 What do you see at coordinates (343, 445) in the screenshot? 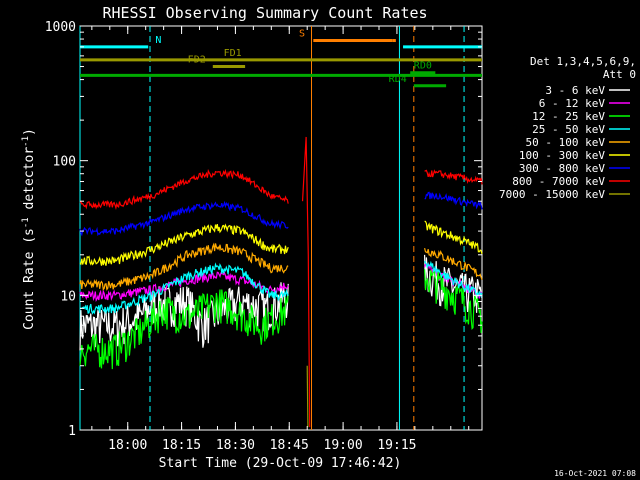
I see `x-tick-label: 19:00` at bounding box center [343, 445].